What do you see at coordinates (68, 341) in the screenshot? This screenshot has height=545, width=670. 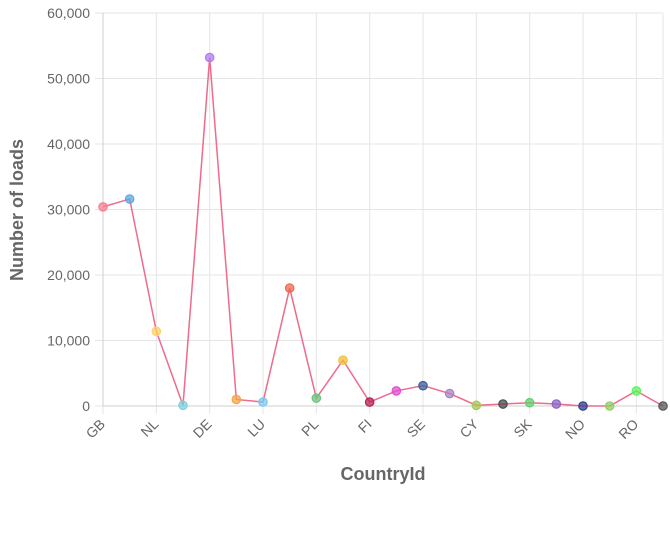 I see `y-tick-label: 10,000` at bounding box center [68, 341].